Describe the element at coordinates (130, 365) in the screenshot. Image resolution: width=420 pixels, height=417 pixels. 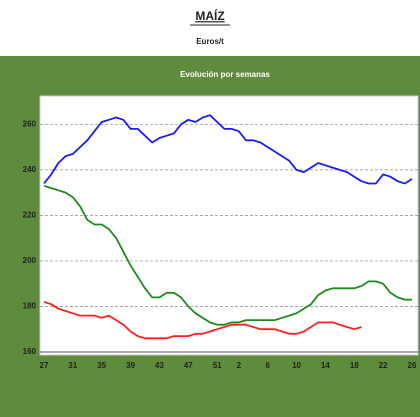
I see `x-tick-label: 39` at that location.